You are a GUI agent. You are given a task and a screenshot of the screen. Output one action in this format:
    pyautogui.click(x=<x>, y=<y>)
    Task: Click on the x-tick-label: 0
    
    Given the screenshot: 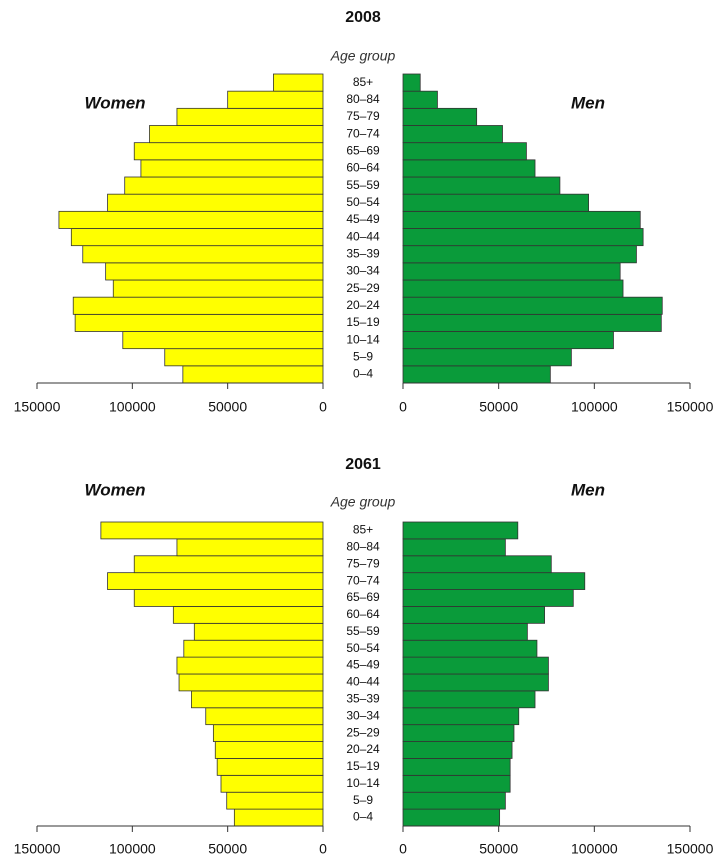 What is the action you would take?
    pyautogui.click(x=403, y=407)
    